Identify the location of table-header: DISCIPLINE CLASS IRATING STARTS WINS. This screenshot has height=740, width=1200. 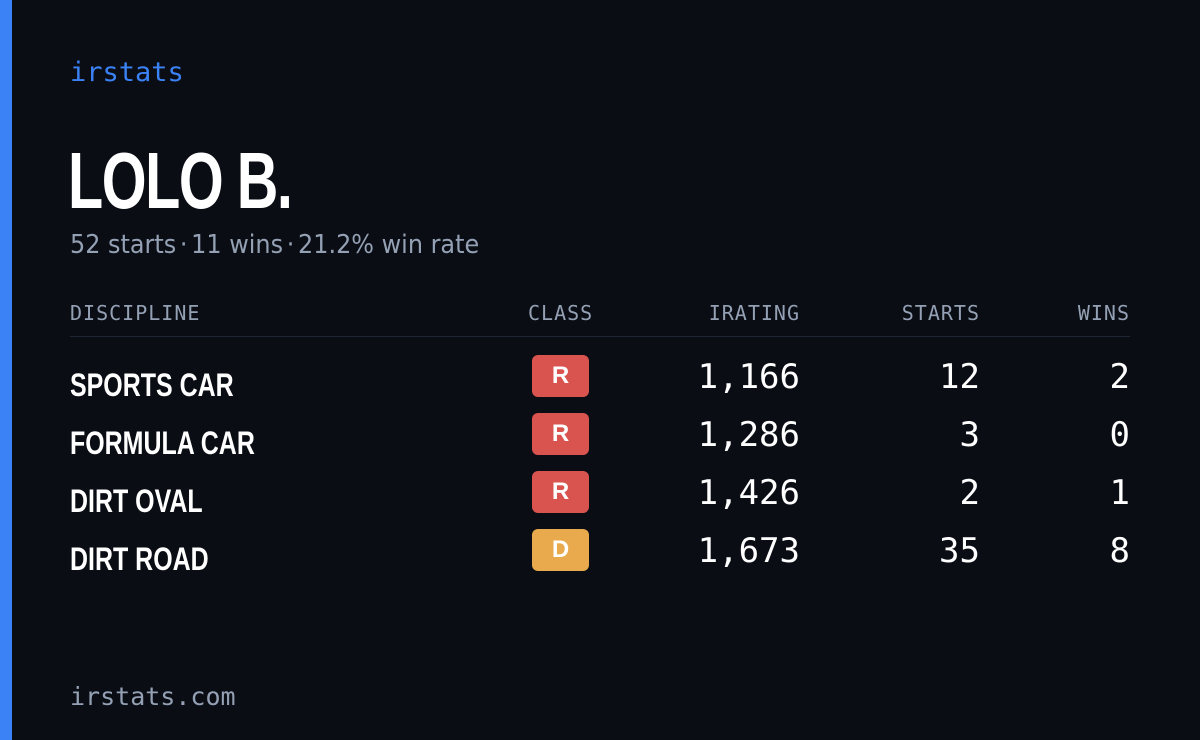
(600, 316).